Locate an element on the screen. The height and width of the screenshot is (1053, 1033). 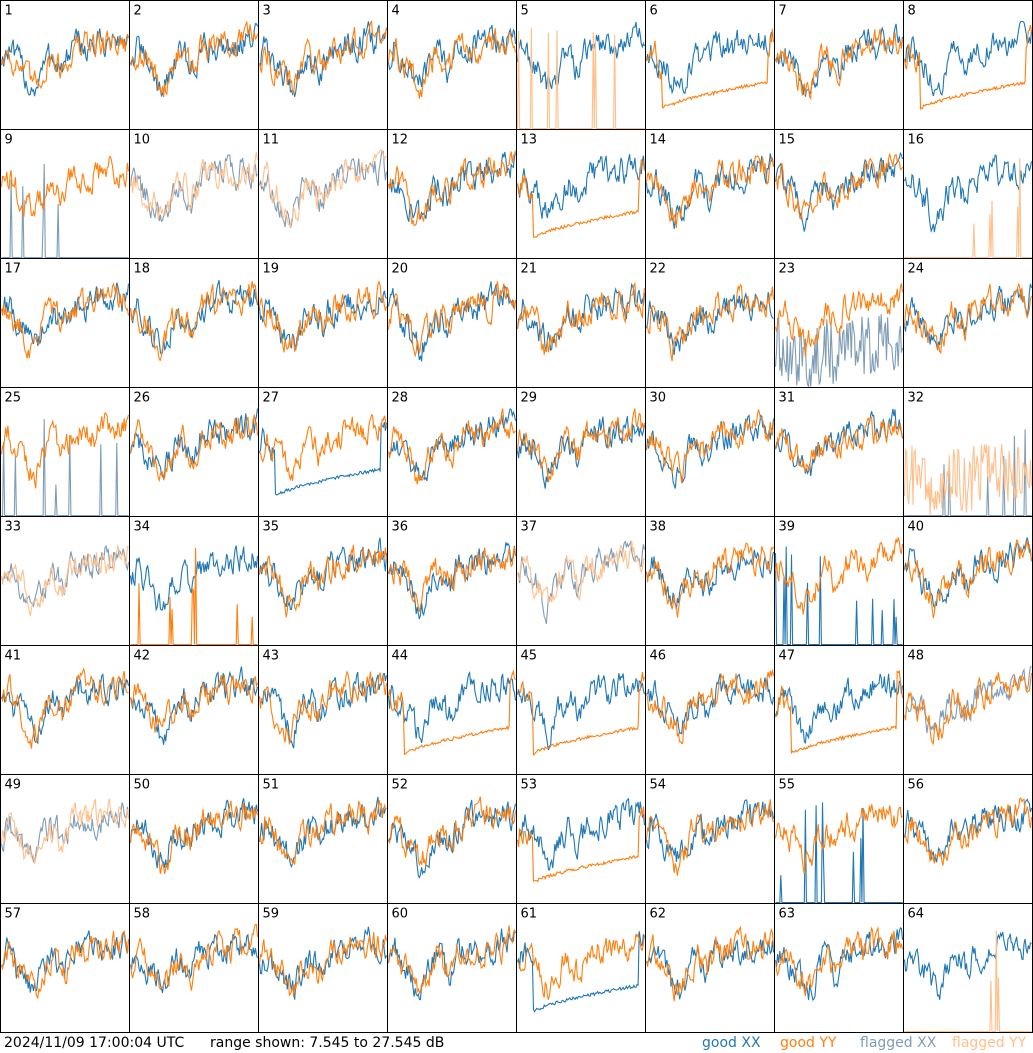
panel-34: 34 is located at coordinates (194, 581).